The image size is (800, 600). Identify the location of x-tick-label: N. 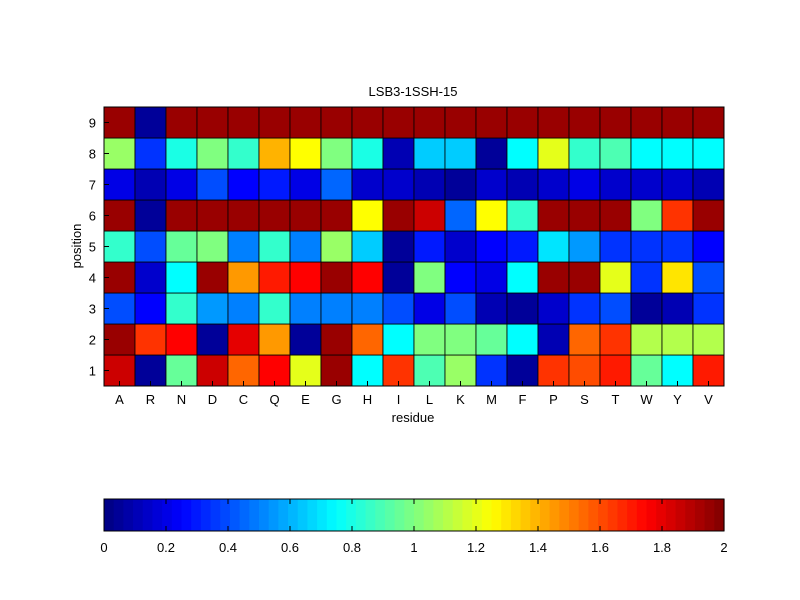
(181, 399).